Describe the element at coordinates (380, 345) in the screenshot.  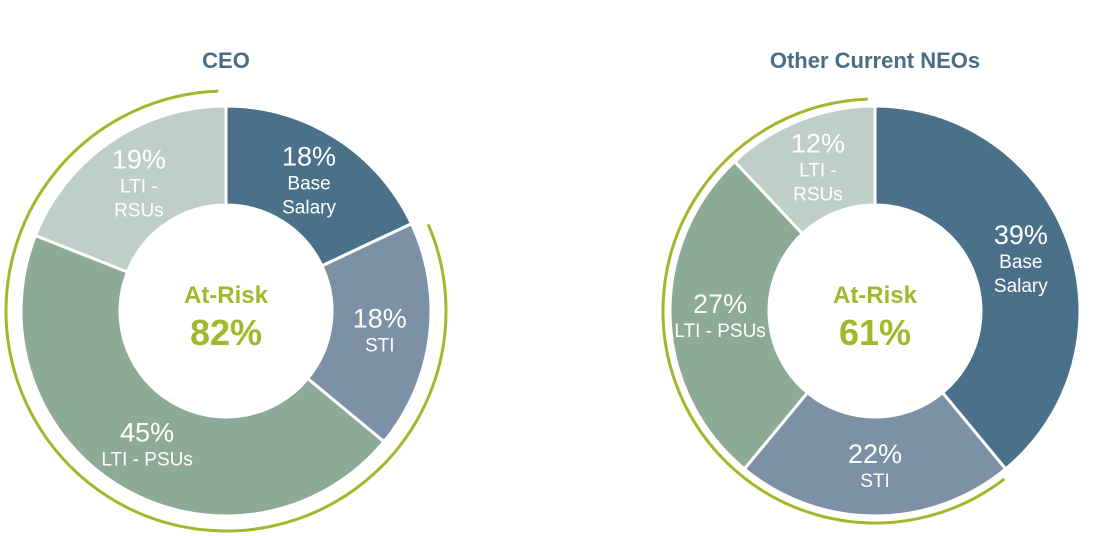
I see `ceo-slice-label-sti: STI` at that location.